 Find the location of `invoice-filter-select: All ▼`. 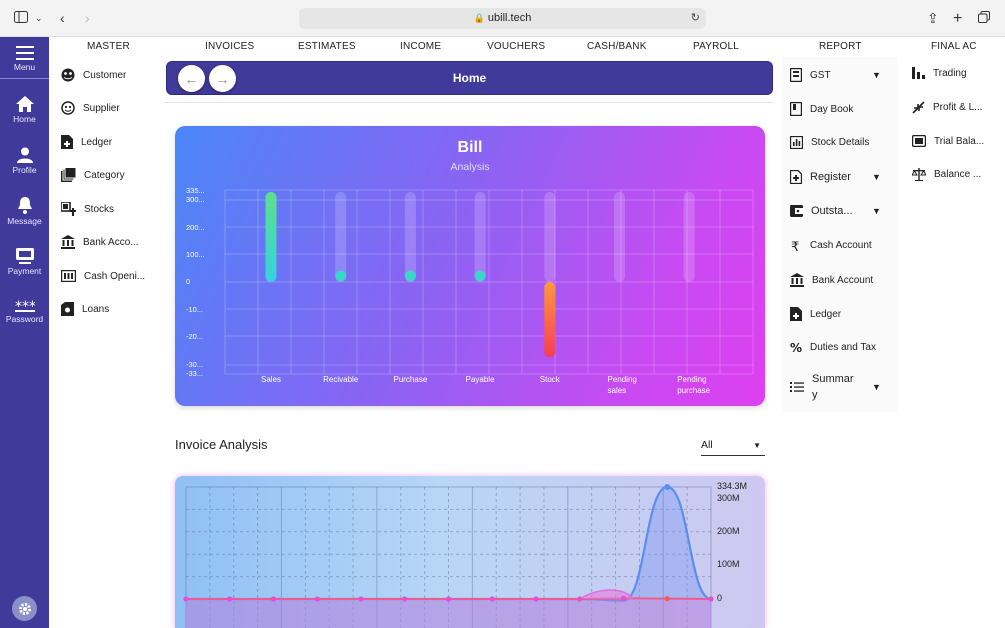

invoice-filter-select: All ▼ is located at coordinates (733, 446).